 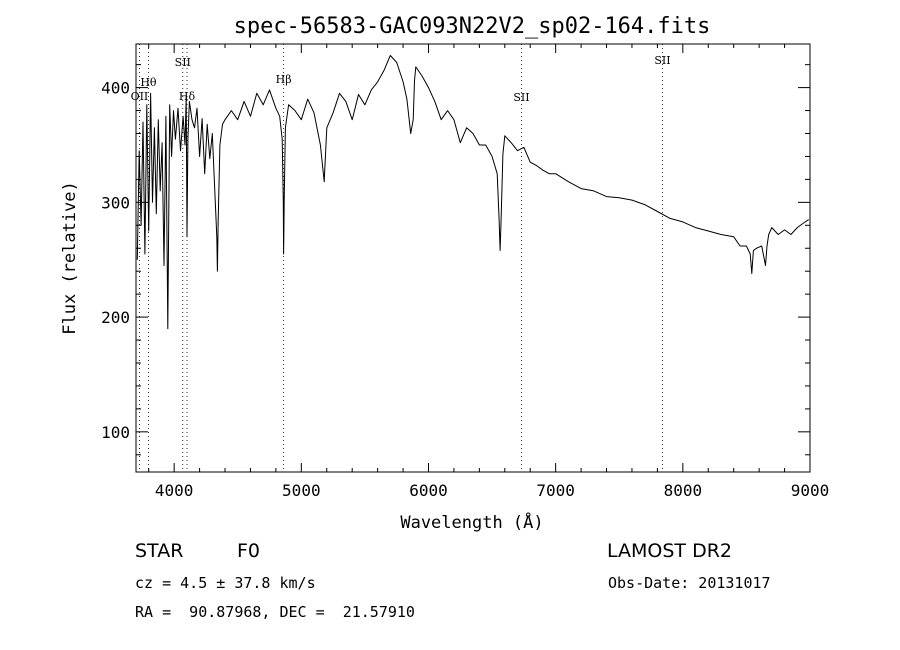 What do you see at coordinates (471, 522) in the screenshot?
I see `x-axis-label: Wavelength (Å)` at bounding box center [471, 522].